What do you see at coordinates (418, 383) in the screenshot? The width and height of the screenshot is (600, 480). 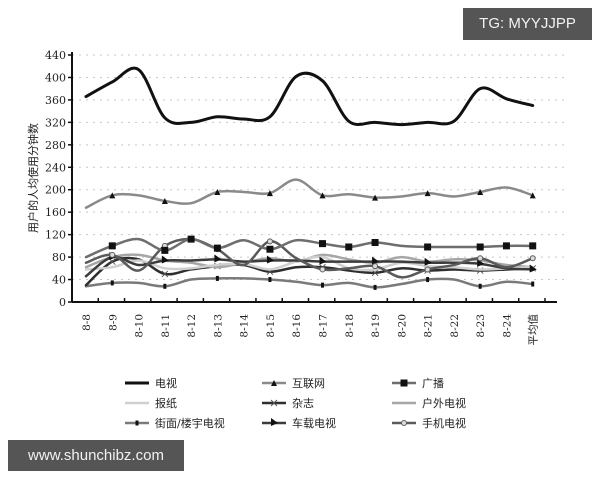 I see `legend-item: 广播` at bounding box center [418, 383].